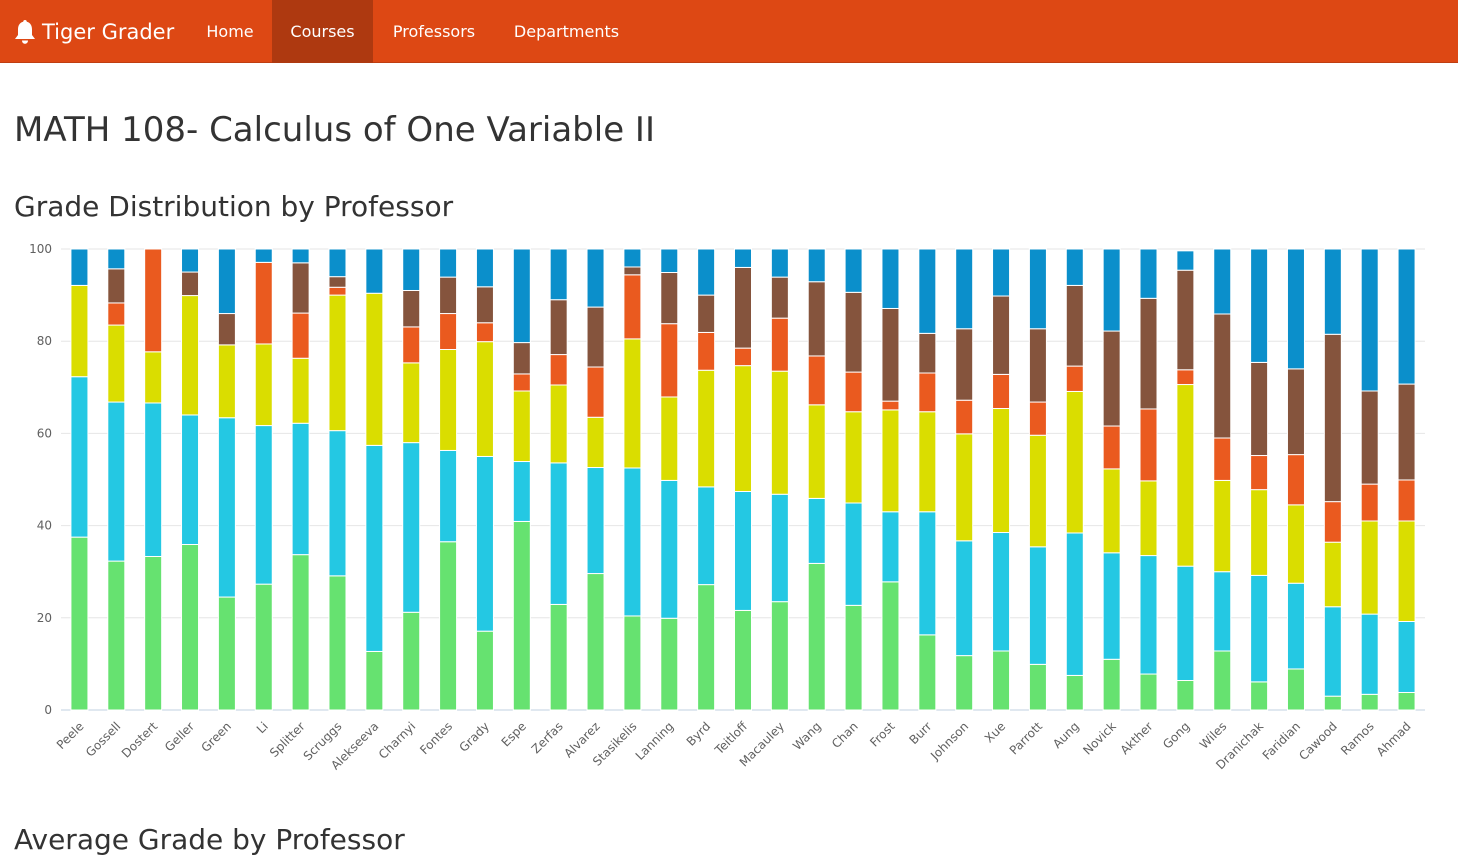 This screenshot has height=858, width=1458. Describe the element at coordinates (566, 31) in the screenshot. I see `nav-departments: Departments` at that location.